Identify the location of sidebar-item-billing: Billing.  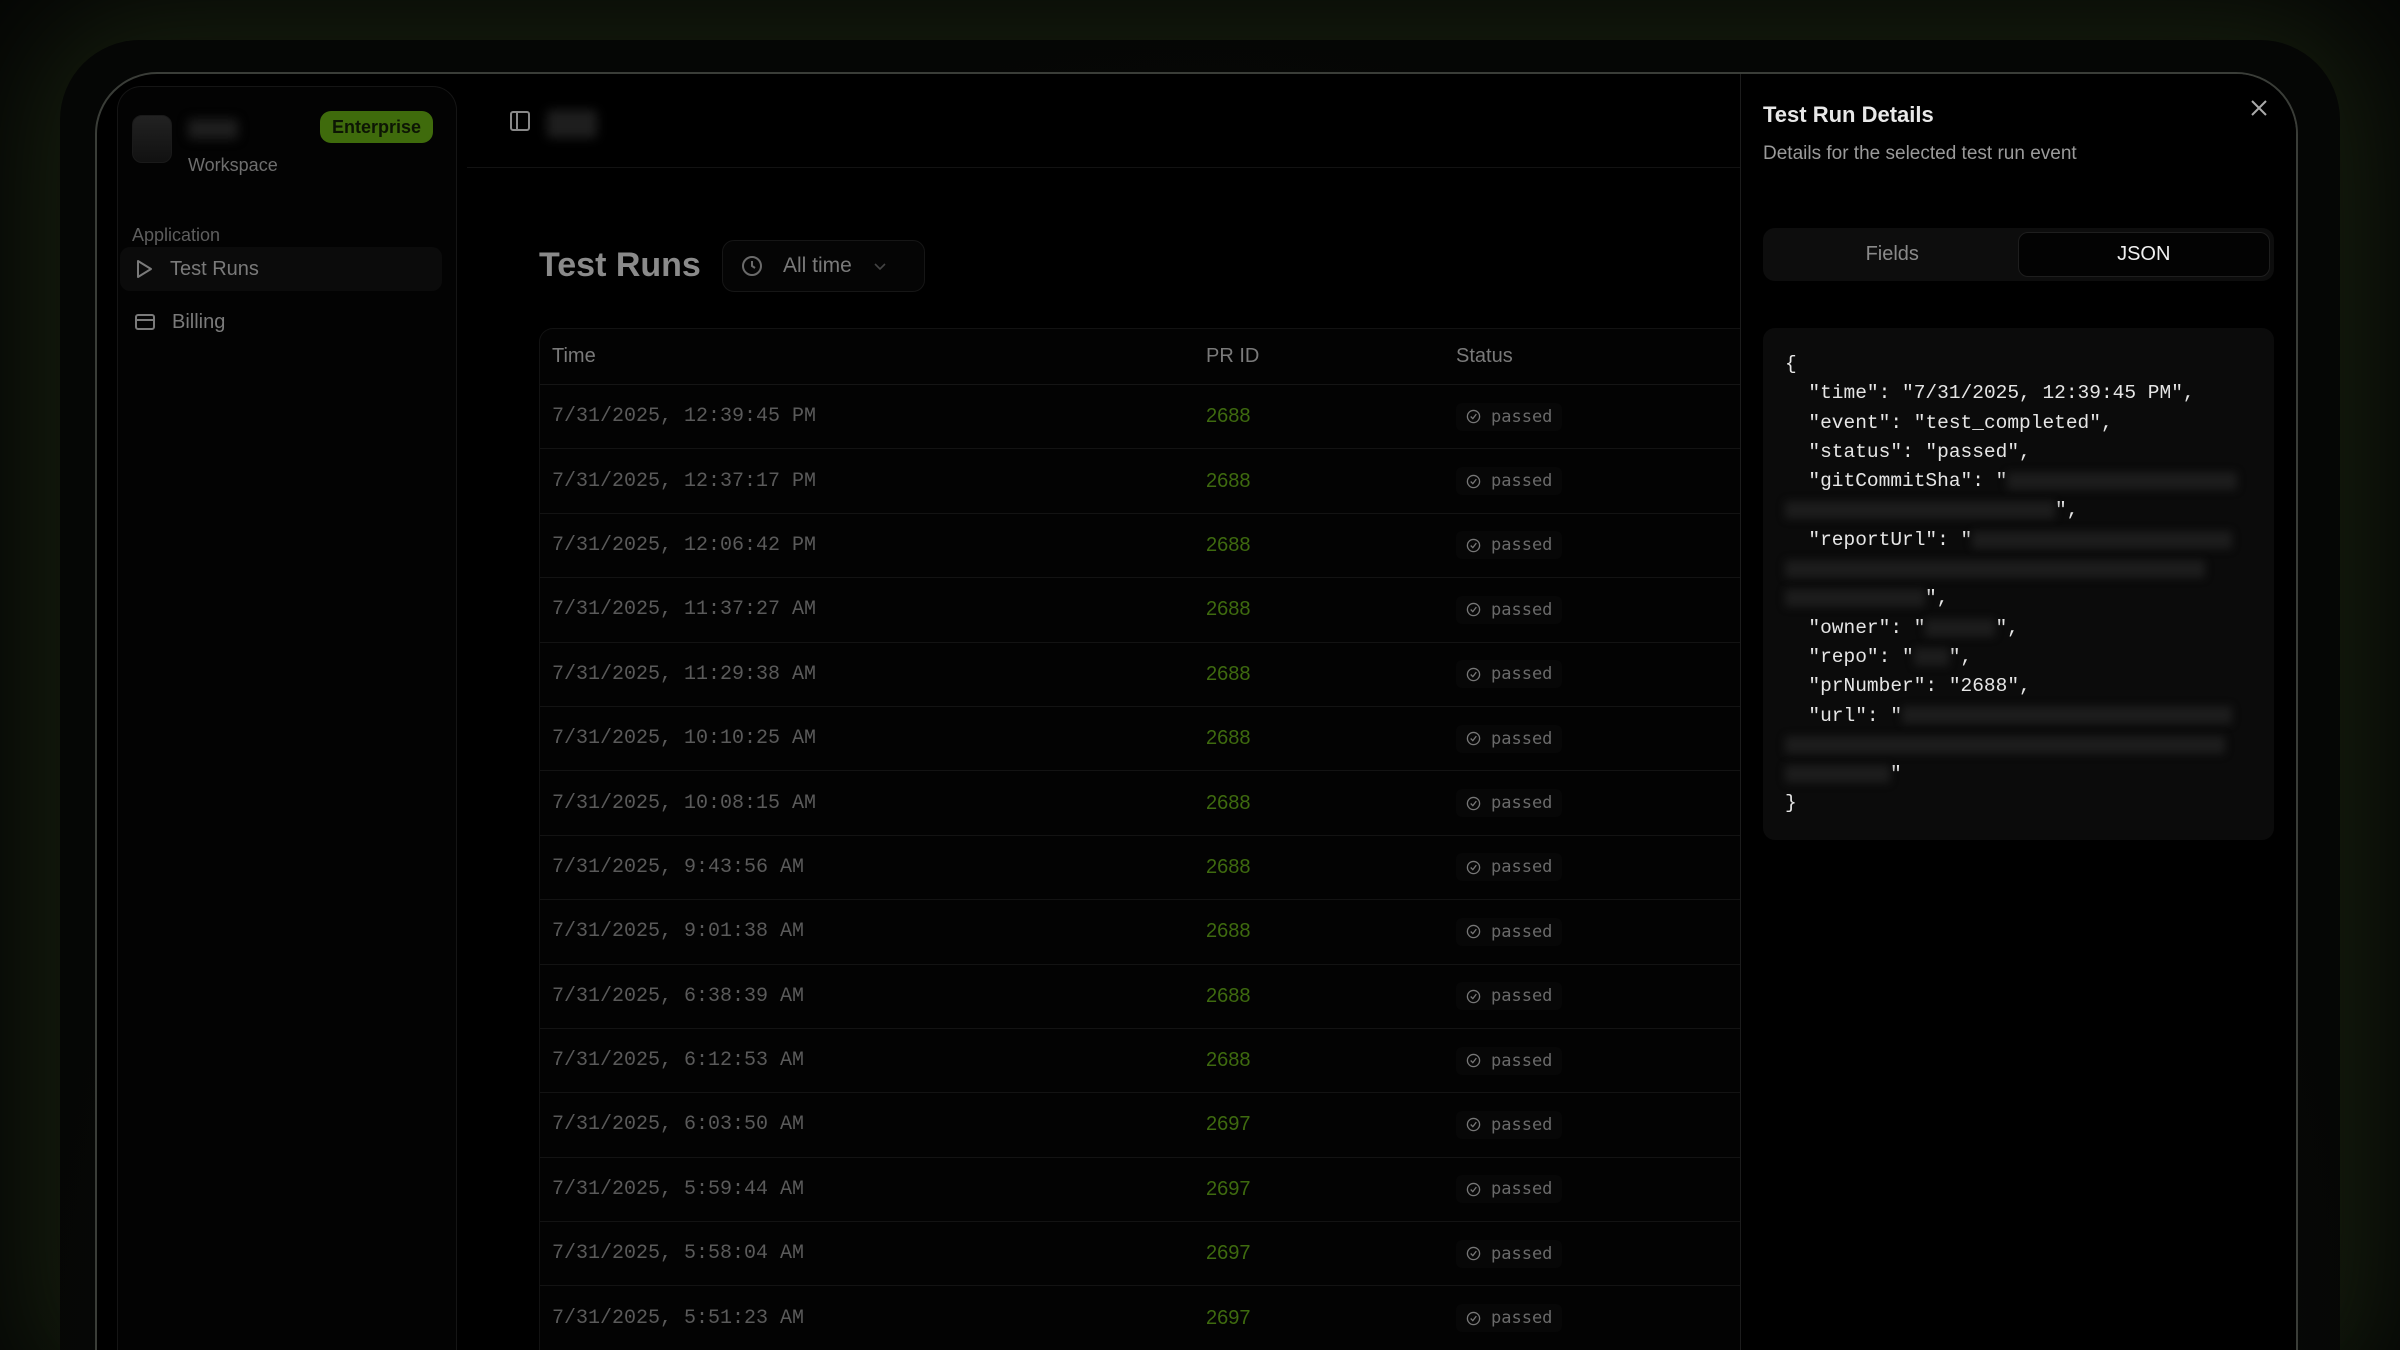
(281, 322).